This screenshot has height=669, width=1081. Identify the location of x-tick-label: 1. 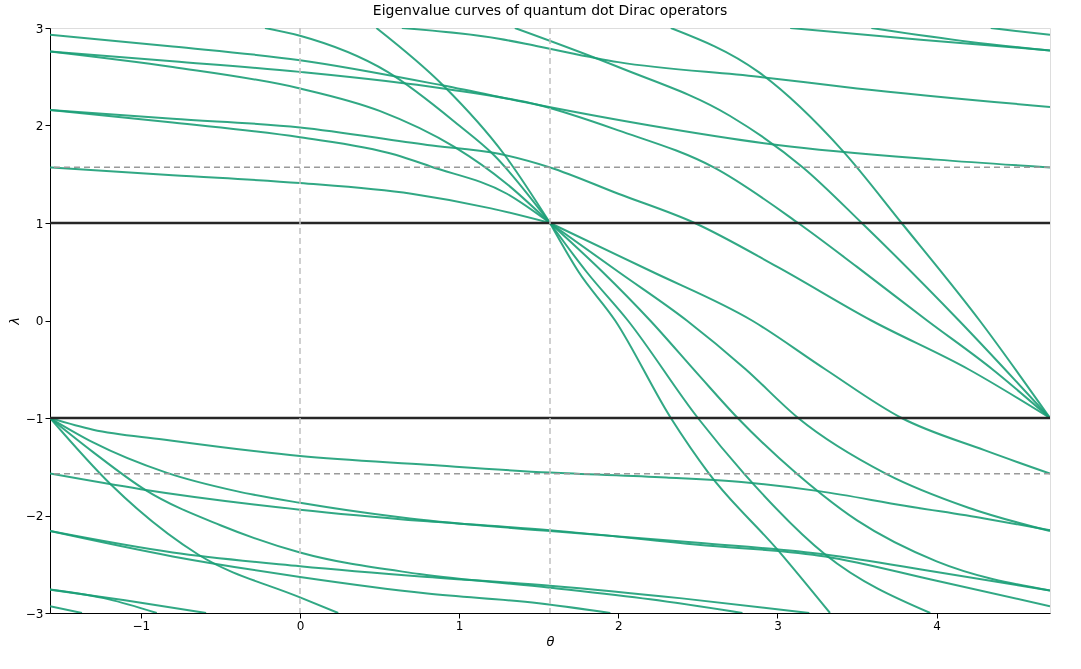
(459, 625).